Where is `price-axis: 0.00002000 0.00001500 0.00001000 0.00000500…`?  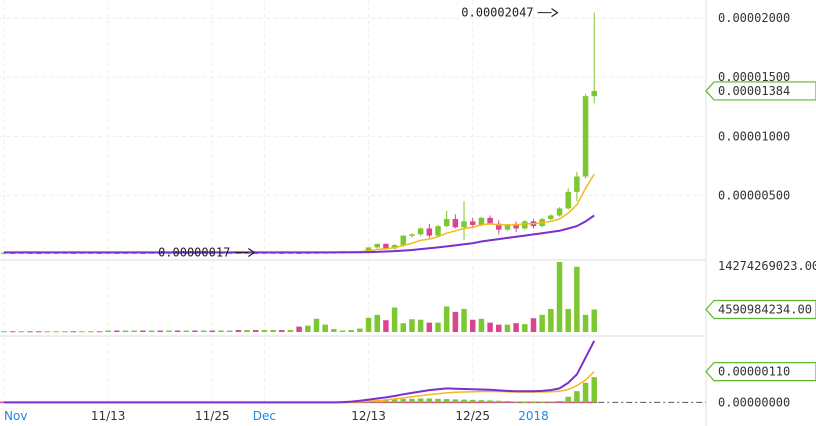
price-axis: 0.00002000 0.00001500 0.00001000 0.00000500… is located at coordinates (760, 210).